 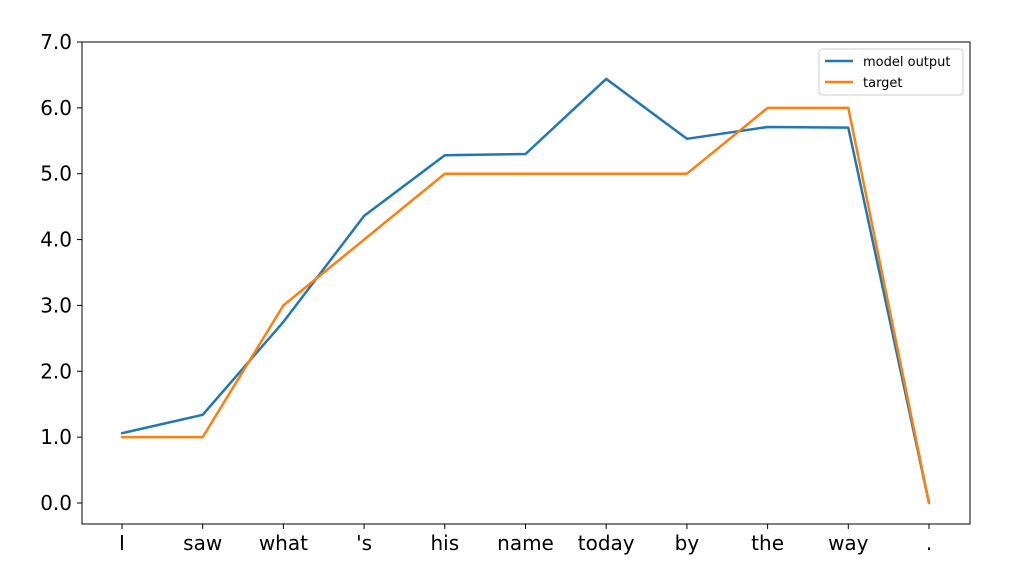 What do you see at coordinates (56, 42) in the screenshot?
I see `y-tick-label: 7.0` at bounding box center [56, 42].